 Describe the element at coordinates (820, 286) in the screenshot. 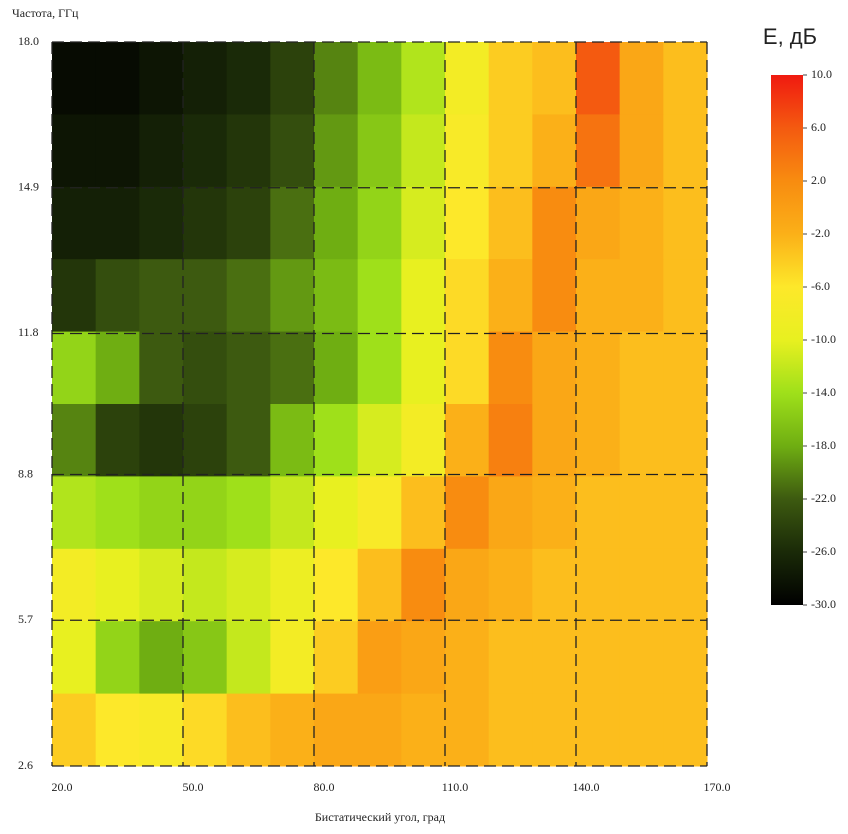

I see `colorbar-tick-label: -6.0` at that location.